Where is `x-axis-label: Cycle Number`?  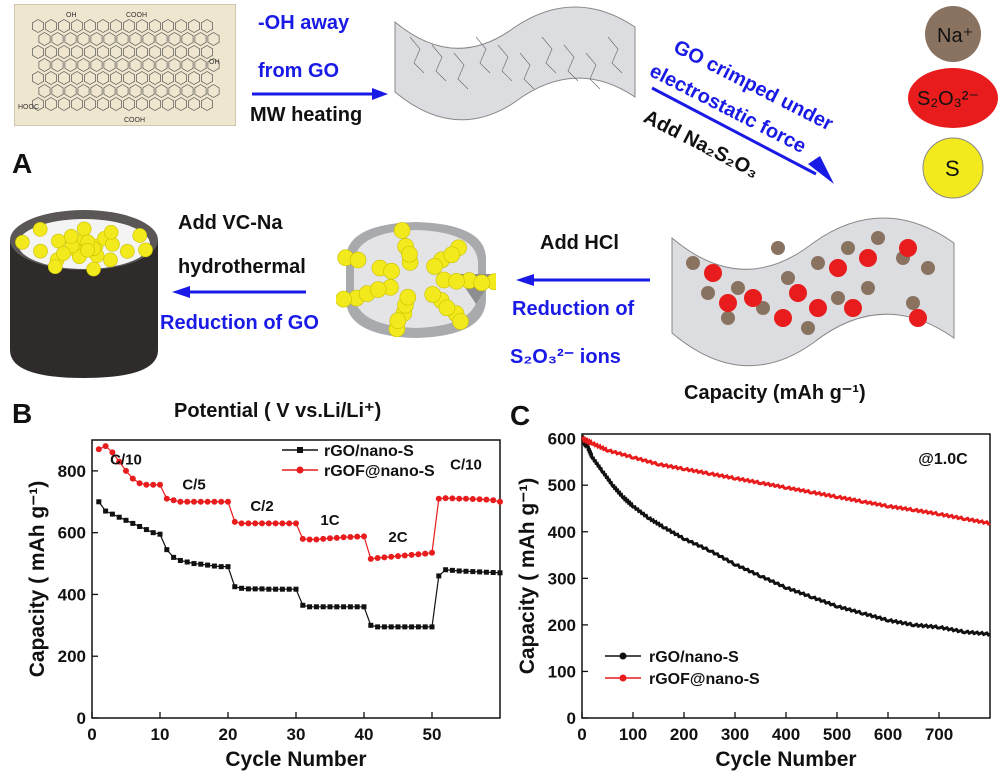
x-axis-label: Cycle Number is located at coordinates (295, 759).